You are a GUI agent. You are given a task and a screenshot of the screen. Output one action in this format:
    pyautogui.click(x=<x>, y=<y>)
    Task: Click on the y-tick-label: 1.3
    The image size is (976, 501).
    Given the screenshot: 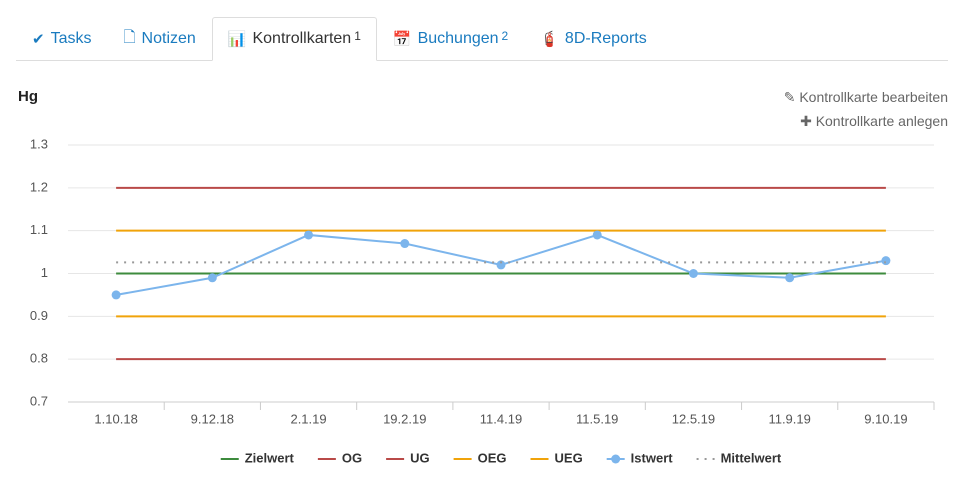 What is the action you would take?
    pyautogui.click(x=39, y=143)
    